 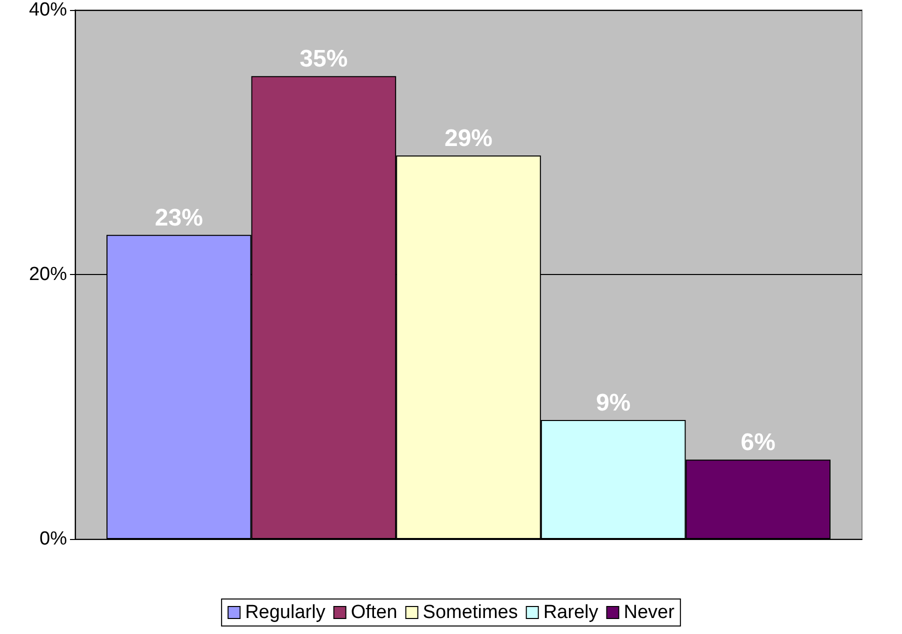 I want to click on data-label: 9%, so click(x=613, y=402).